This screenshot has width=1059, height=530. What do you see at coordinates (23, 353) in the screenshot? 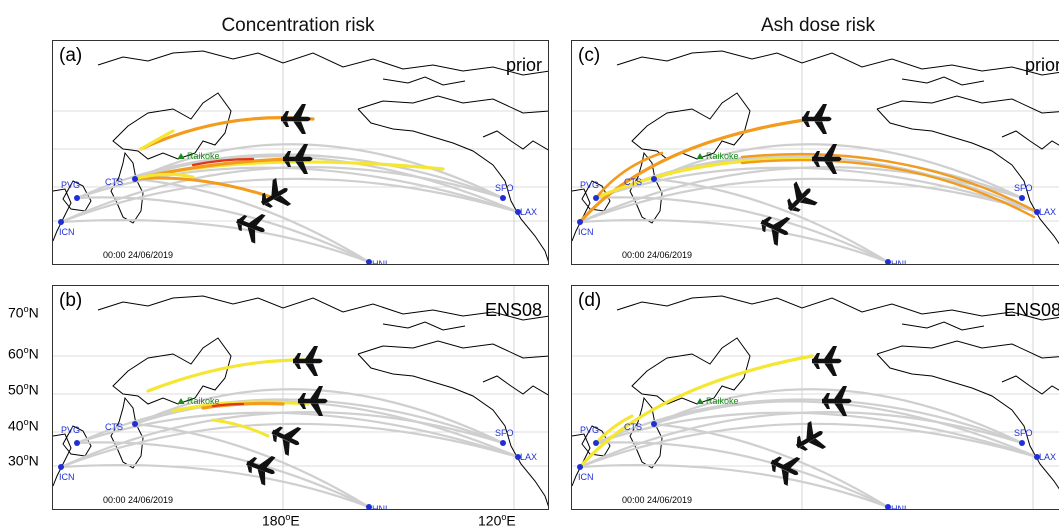
I see `lat-label: 60oN` at bounding box center [23, 353].